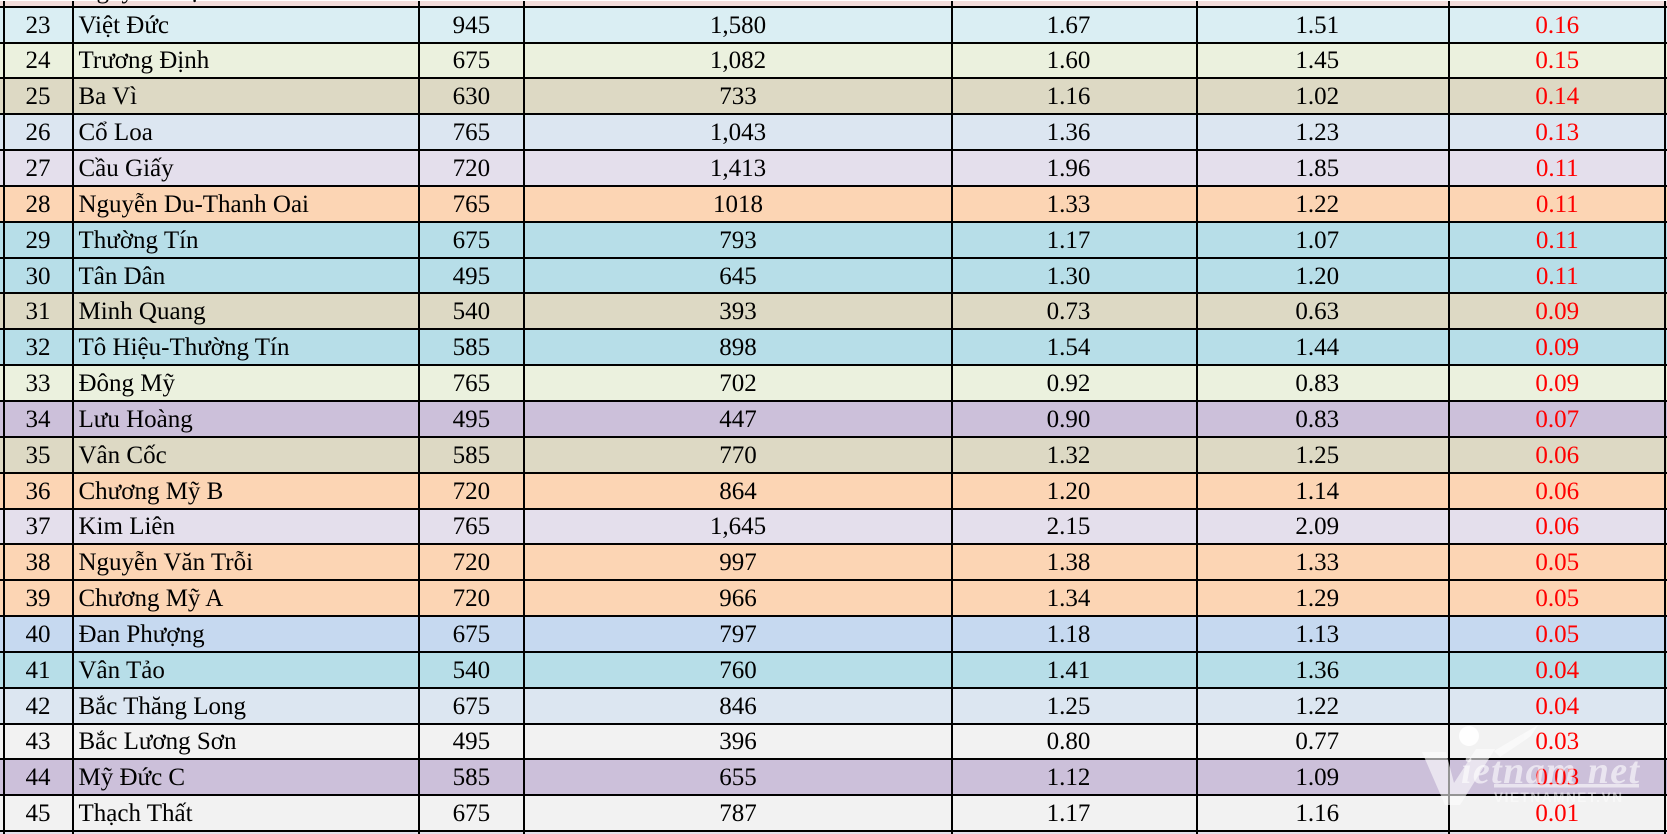  I want to click on svg-text: ietnam net, so click(1550, 771).